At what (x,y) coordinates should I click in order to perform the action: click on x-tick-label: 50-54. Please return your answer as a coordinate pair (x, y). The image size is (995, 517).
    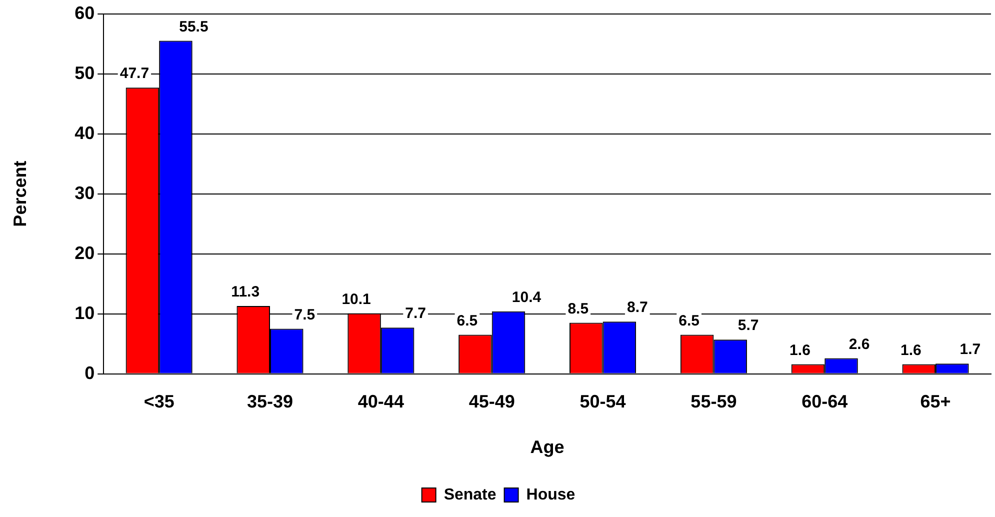
    Looking at the image, I should click on (603, 402).